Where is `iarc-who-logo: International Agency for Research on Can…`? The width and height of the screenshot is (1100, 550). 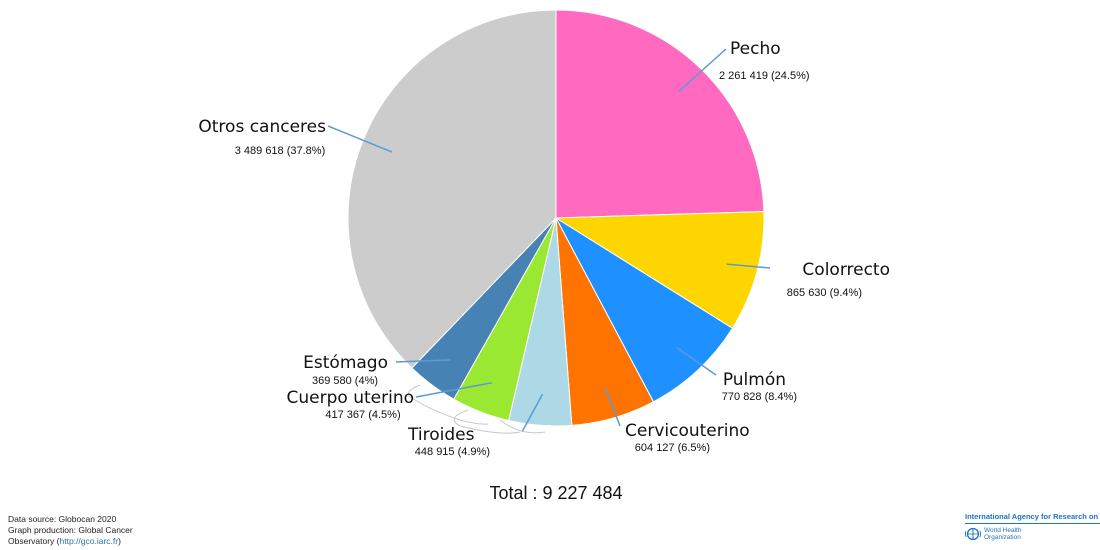 iarc-who-logo: International Agency for Research on Can… is located at coordinates (1032, 529).